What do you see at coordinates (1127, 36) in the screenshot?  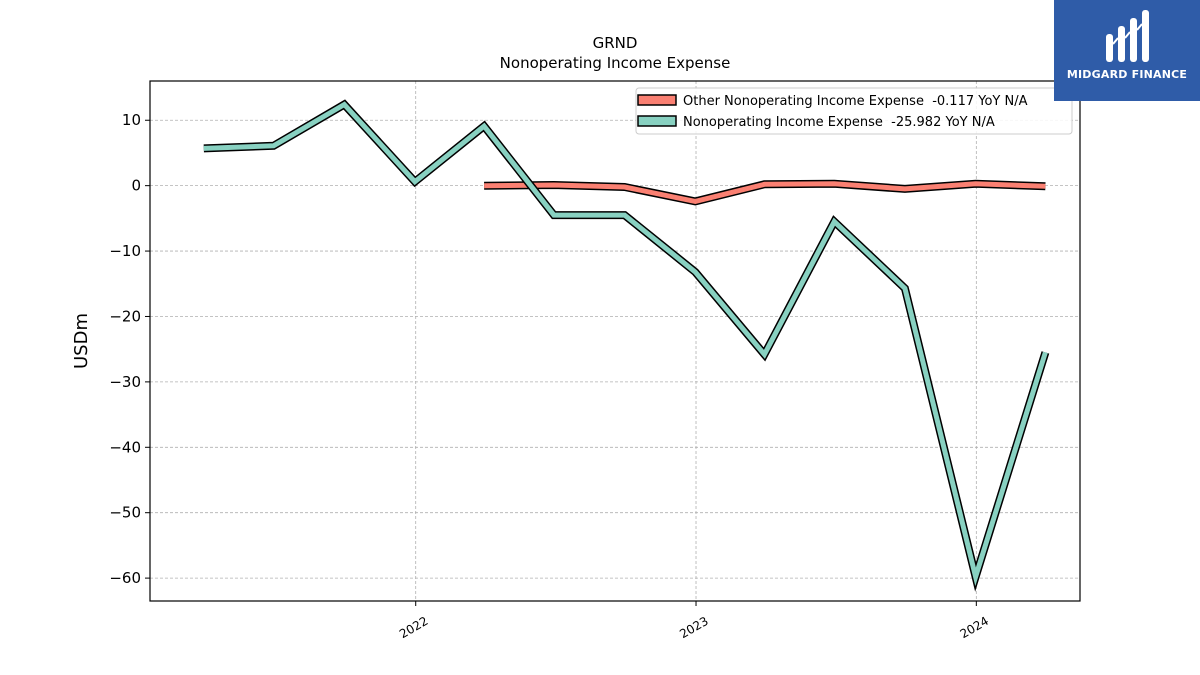 I see `midgard-logo-icon` at bounding box center [1127, 36].